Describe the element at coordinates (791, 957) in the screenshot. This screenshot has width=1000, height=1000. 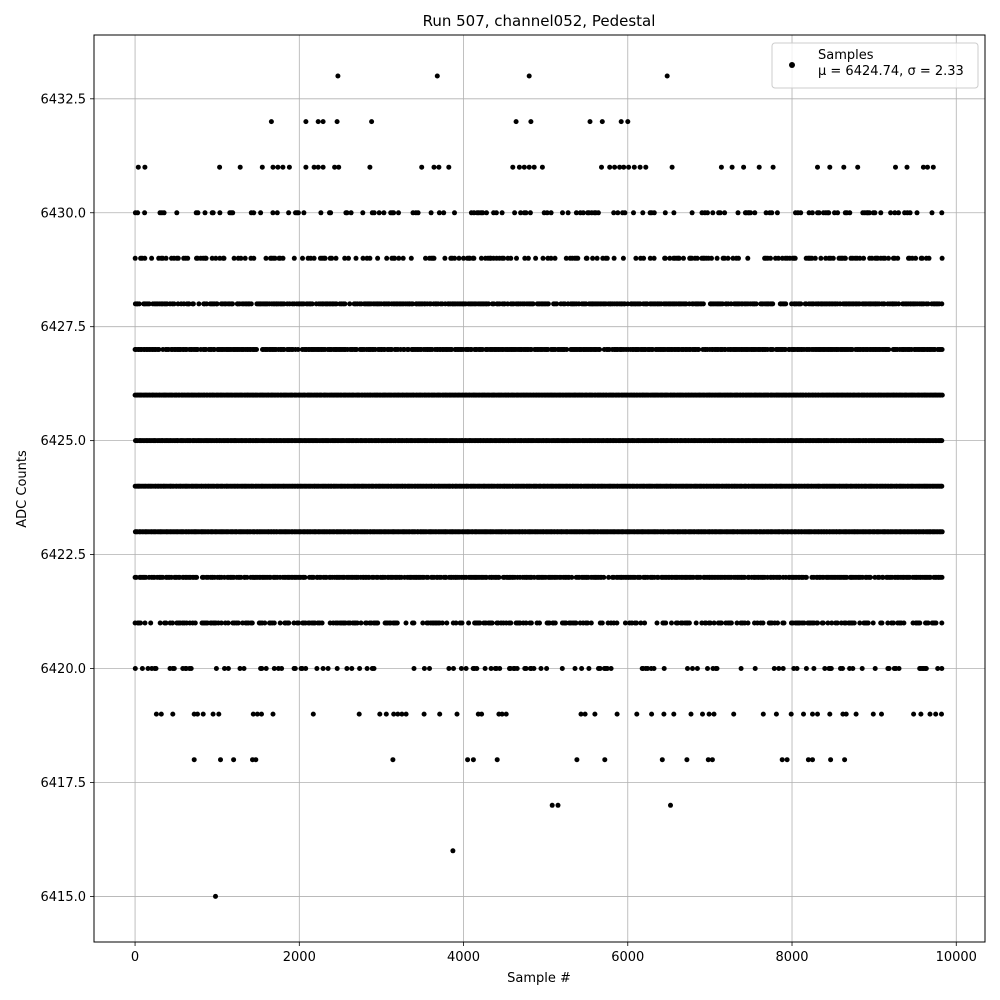
I see `x-tick-label: 8000` at that location.